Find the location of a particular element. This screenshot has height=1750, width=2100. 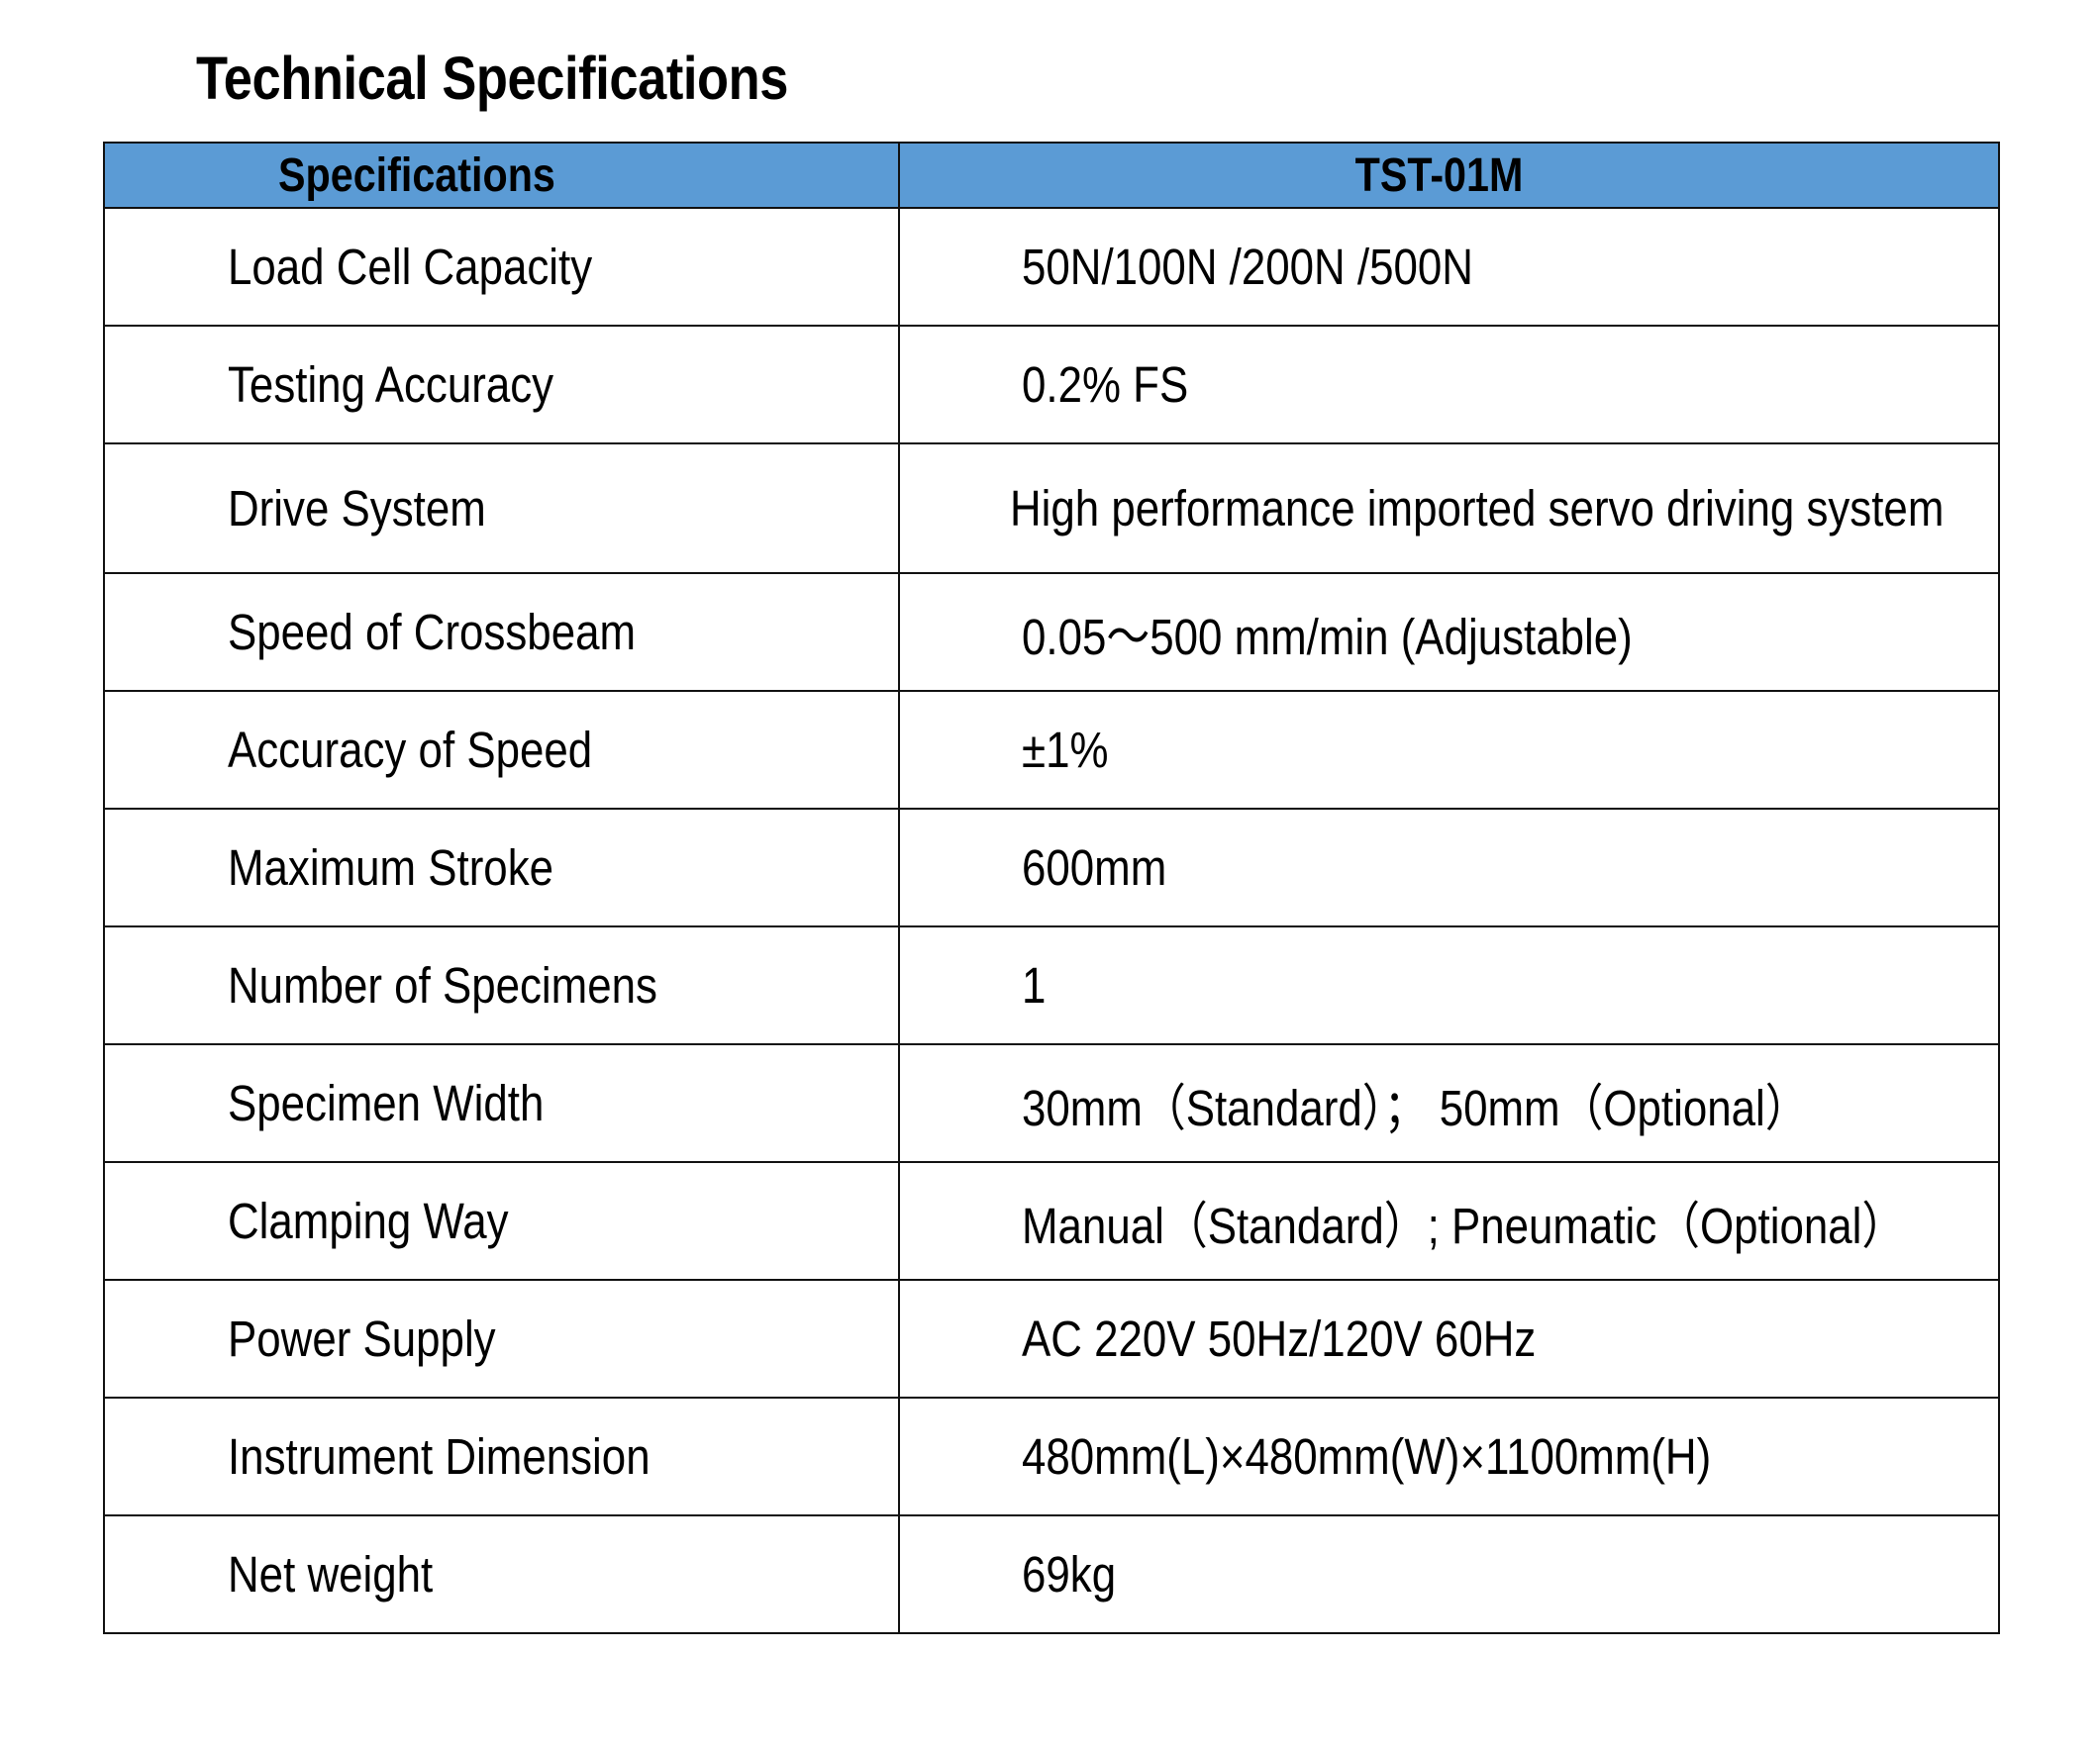

spec-value: 50N/100N /200N /500N is located at coordinates (1449, 267).